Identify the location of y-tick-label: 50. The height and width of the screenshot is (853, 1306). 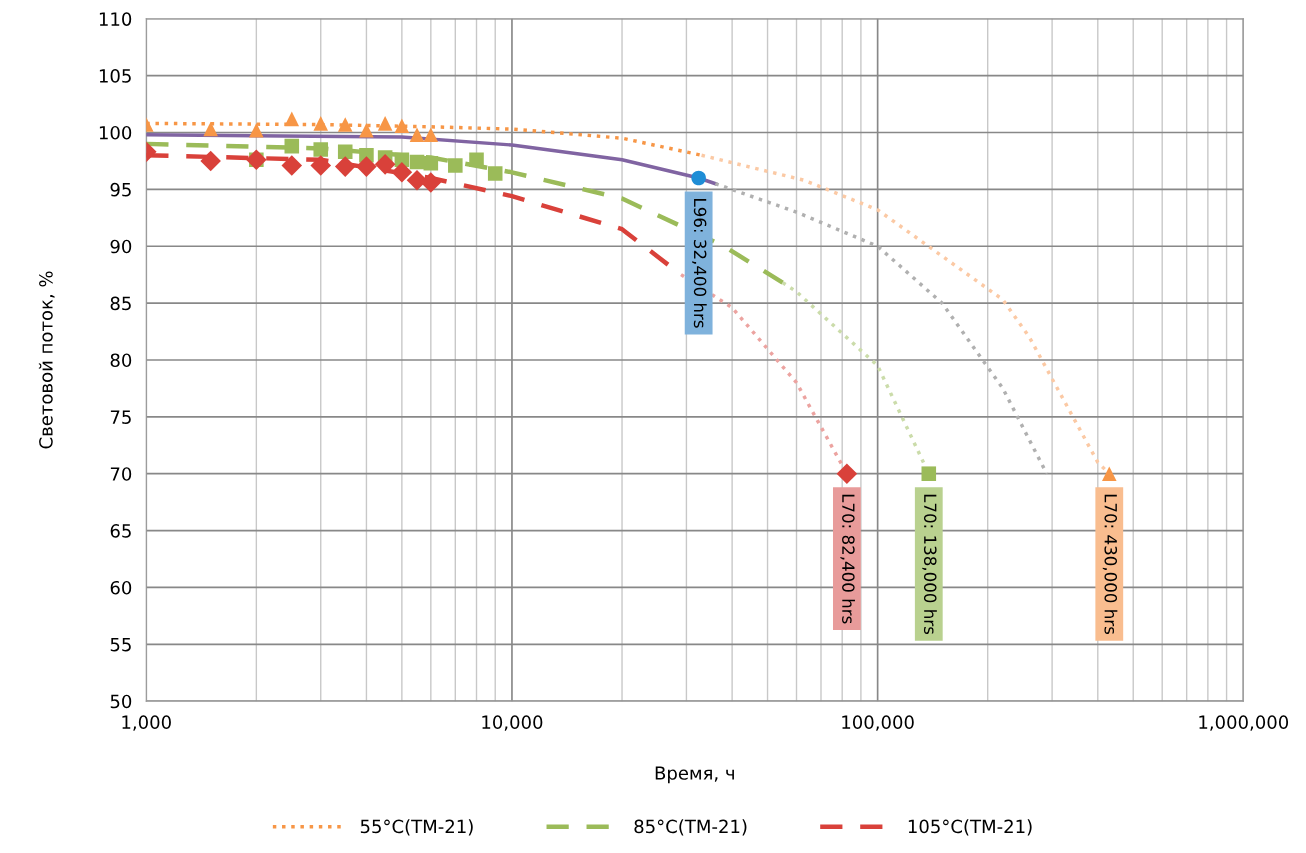
(121, 701).